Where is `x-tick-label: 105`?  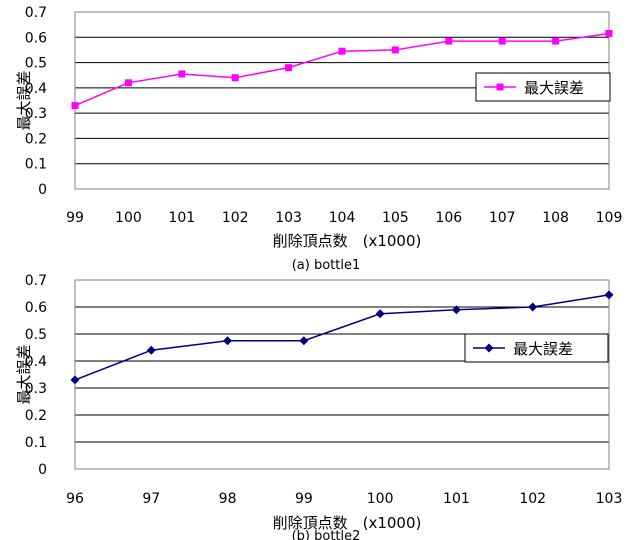 x-tick-label: 105 is located at coordinates (395, 218).